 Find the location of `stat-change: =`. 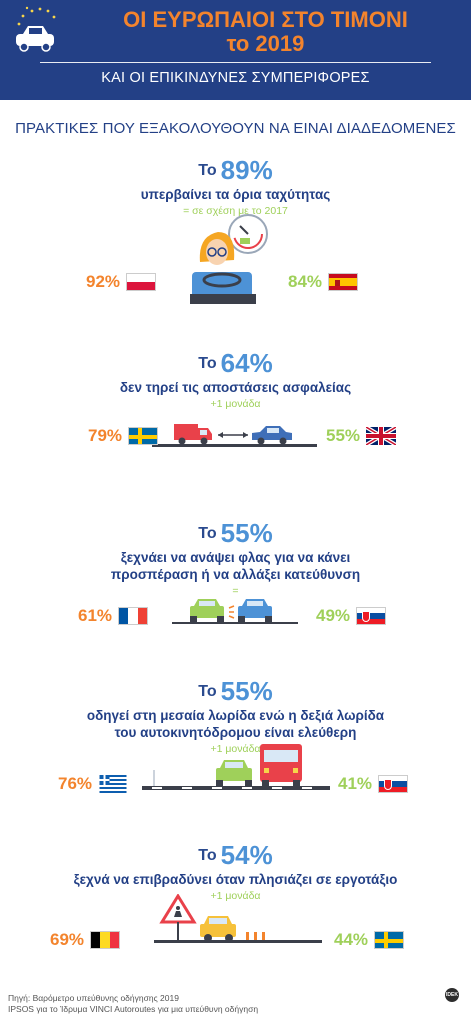

stat-change: = is located at coordinates (235, 591).